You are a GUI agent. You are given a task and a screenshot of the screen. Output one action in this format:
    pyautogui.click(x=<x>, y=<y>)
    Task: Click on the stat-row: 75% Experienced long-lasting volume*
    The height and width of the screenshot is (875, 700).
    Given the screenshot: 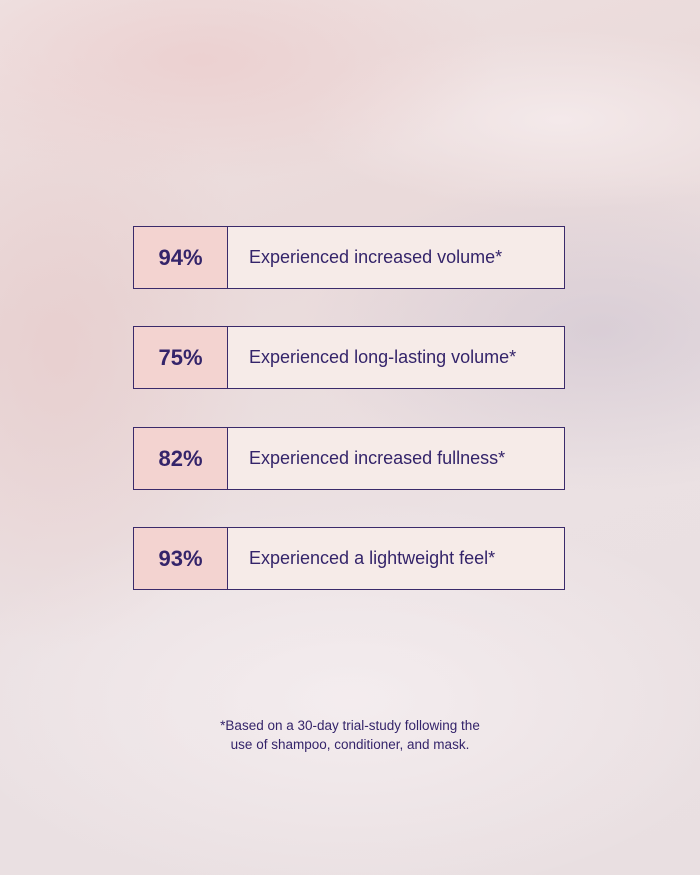 What is the action you would take?
    pyautogui.click(x=349, y=357)
    